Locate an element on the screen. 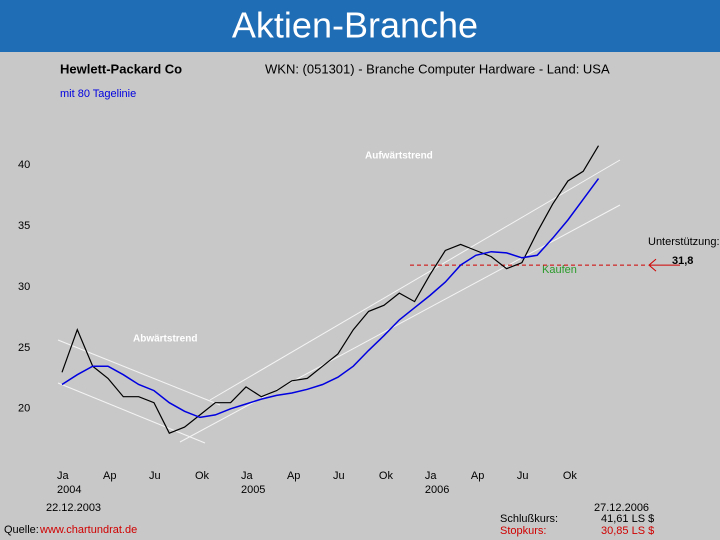 This screenshot has height=540, width=720. y-tick-label: 25 is located at coordinates (24, 348).